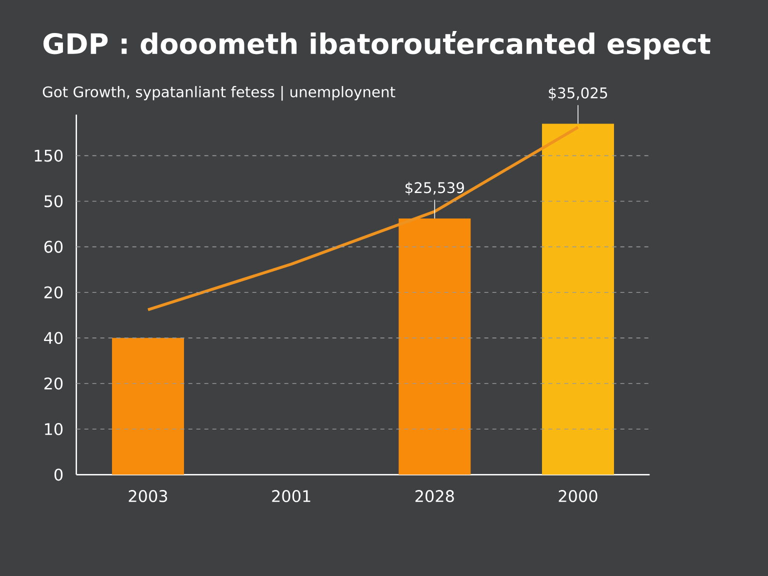 The height and width of the screenshot is (576, 768). I want to click on x-tick-label: 2000, so click(578, 496).